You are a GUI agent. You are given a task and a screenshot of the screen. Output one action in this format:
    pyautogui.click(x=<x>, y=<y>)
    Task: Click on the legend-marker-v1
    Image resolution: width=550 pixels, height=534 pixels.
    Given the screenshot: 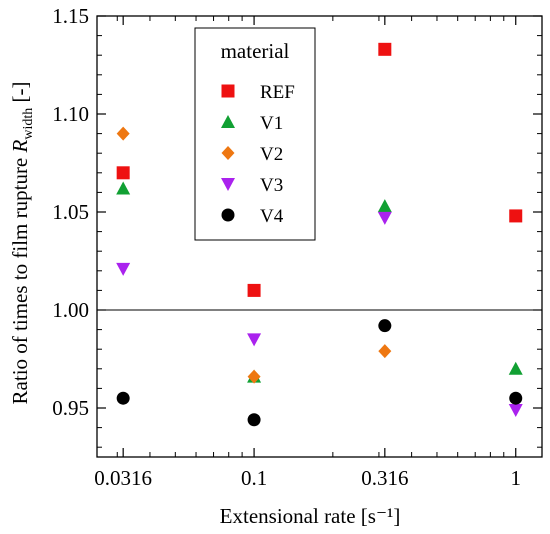 What is the action you would take?
    pyautogui.click(x=228, y=121)
    